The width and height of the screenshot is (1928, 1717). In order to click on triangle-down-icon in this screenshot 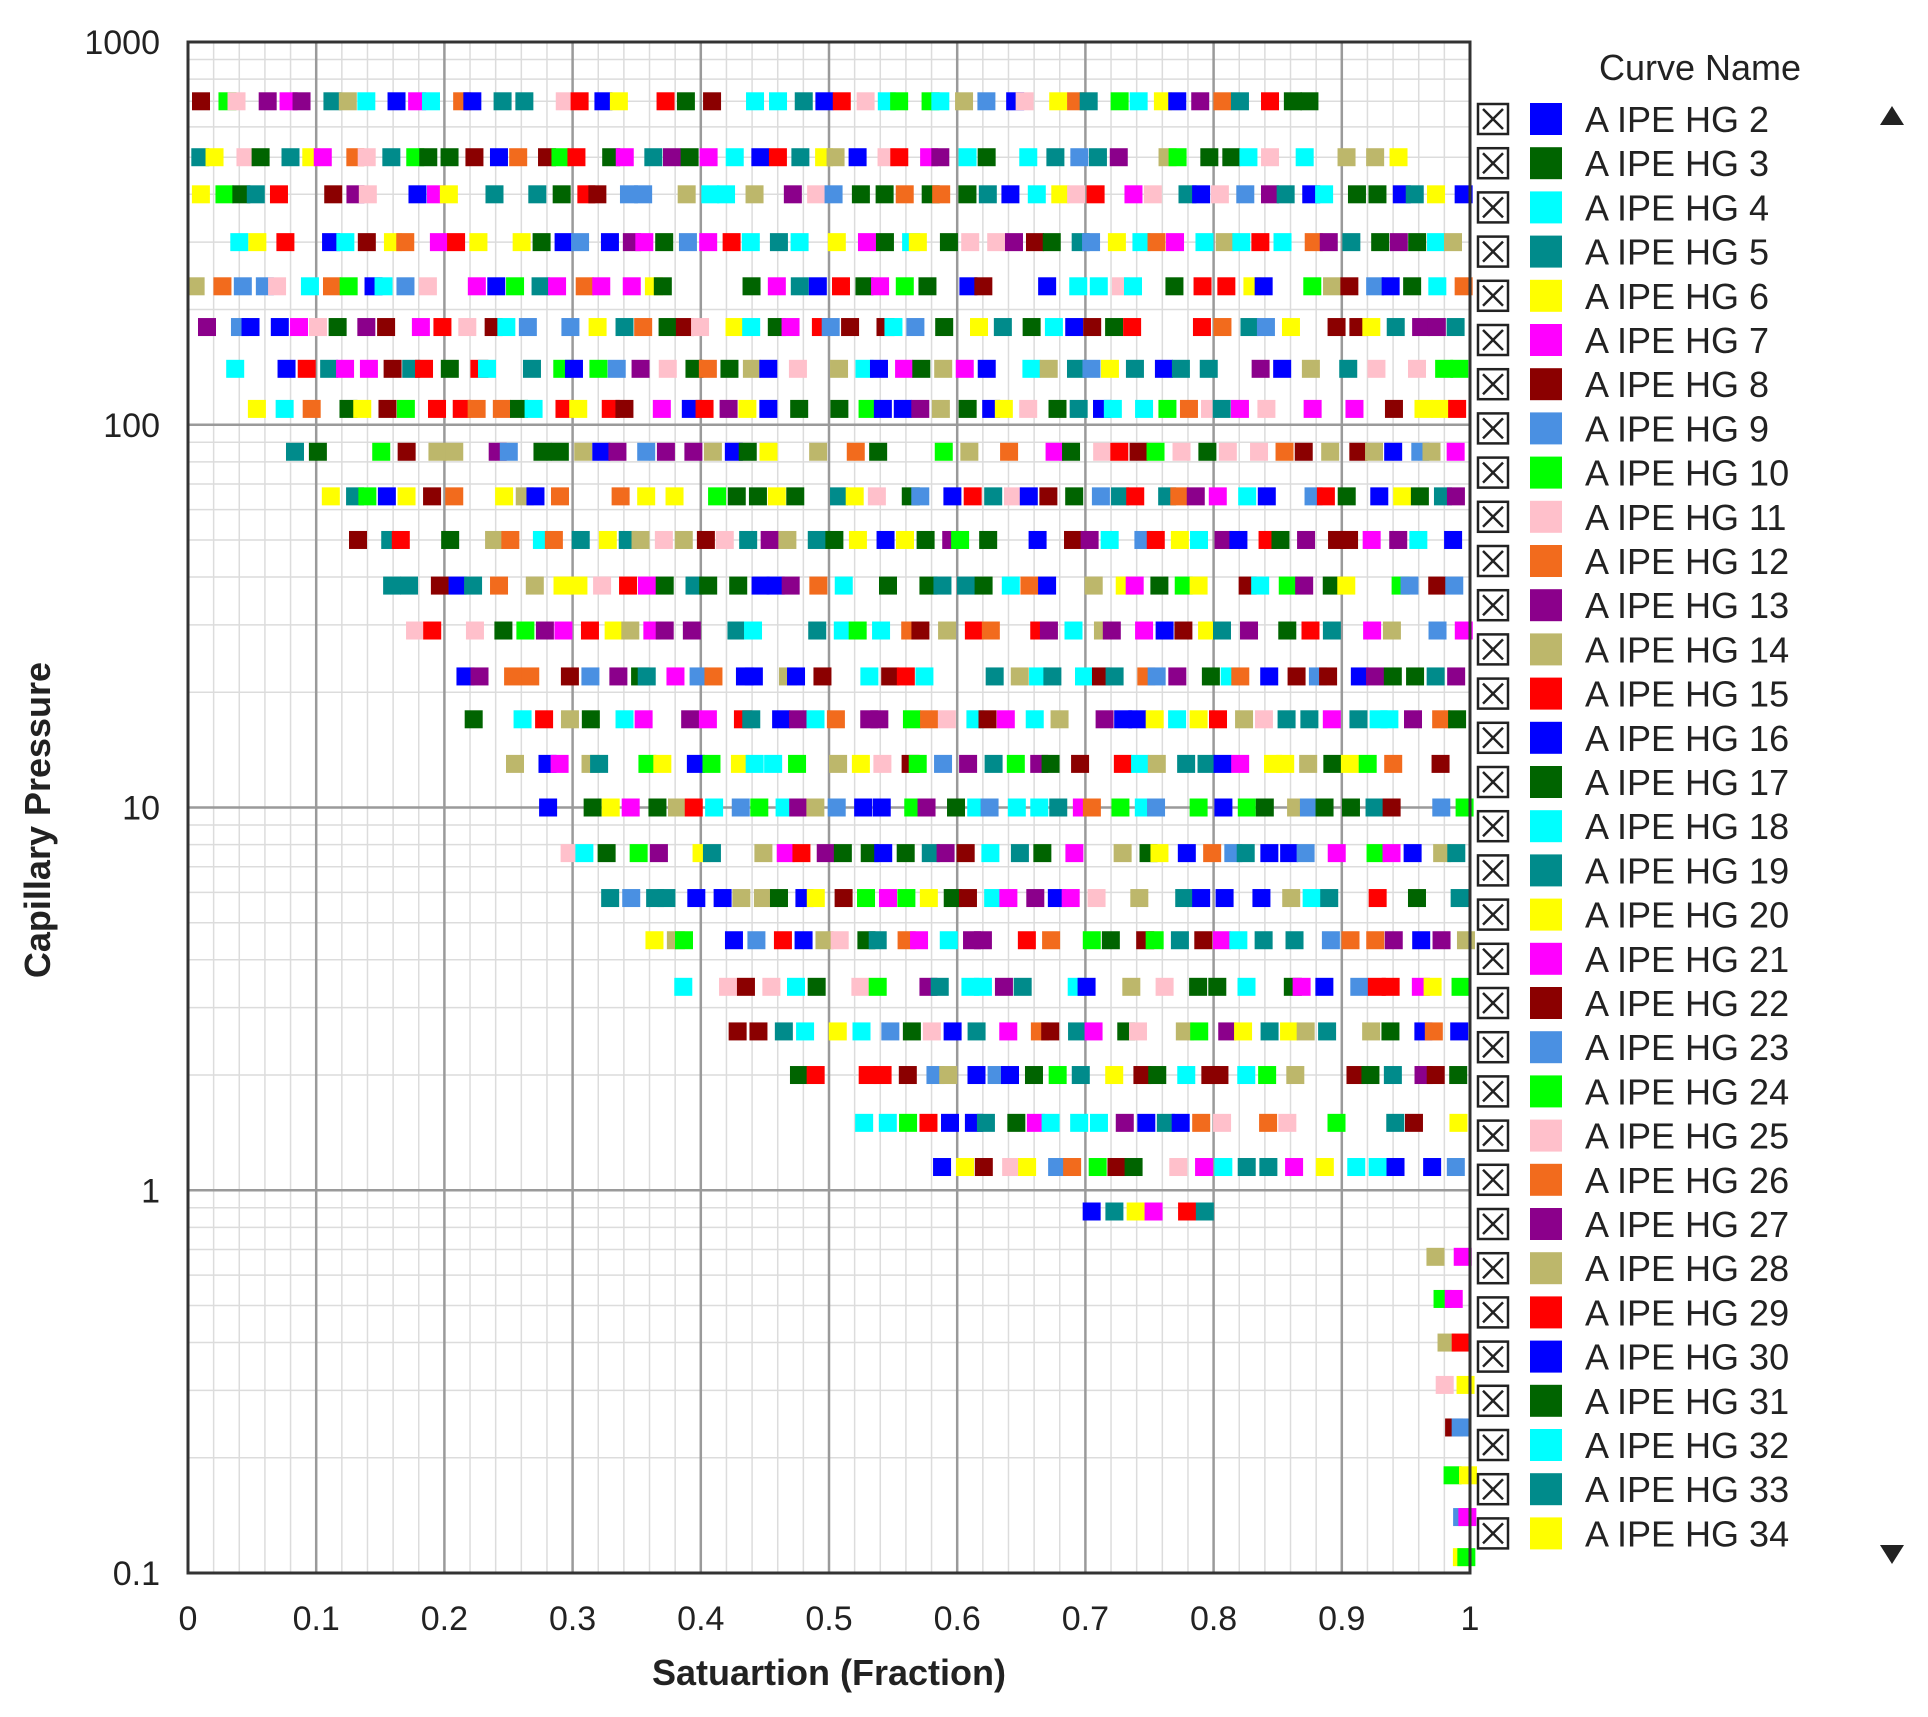, I will do `click(1892, 1554)`.